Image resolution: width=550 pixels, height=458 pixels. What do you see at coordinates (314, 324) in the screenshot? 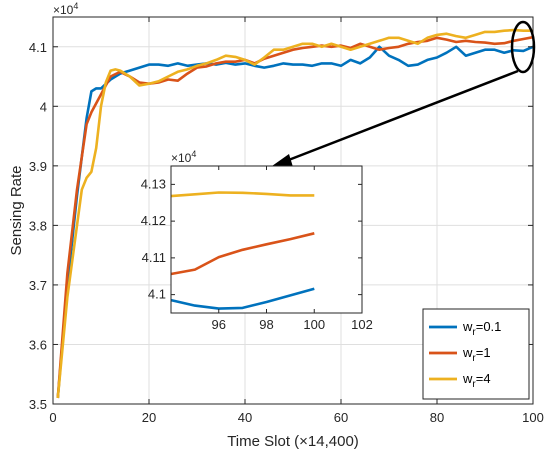
I see `inset-x-tick-label: 100` at bounding box center [314, 324].